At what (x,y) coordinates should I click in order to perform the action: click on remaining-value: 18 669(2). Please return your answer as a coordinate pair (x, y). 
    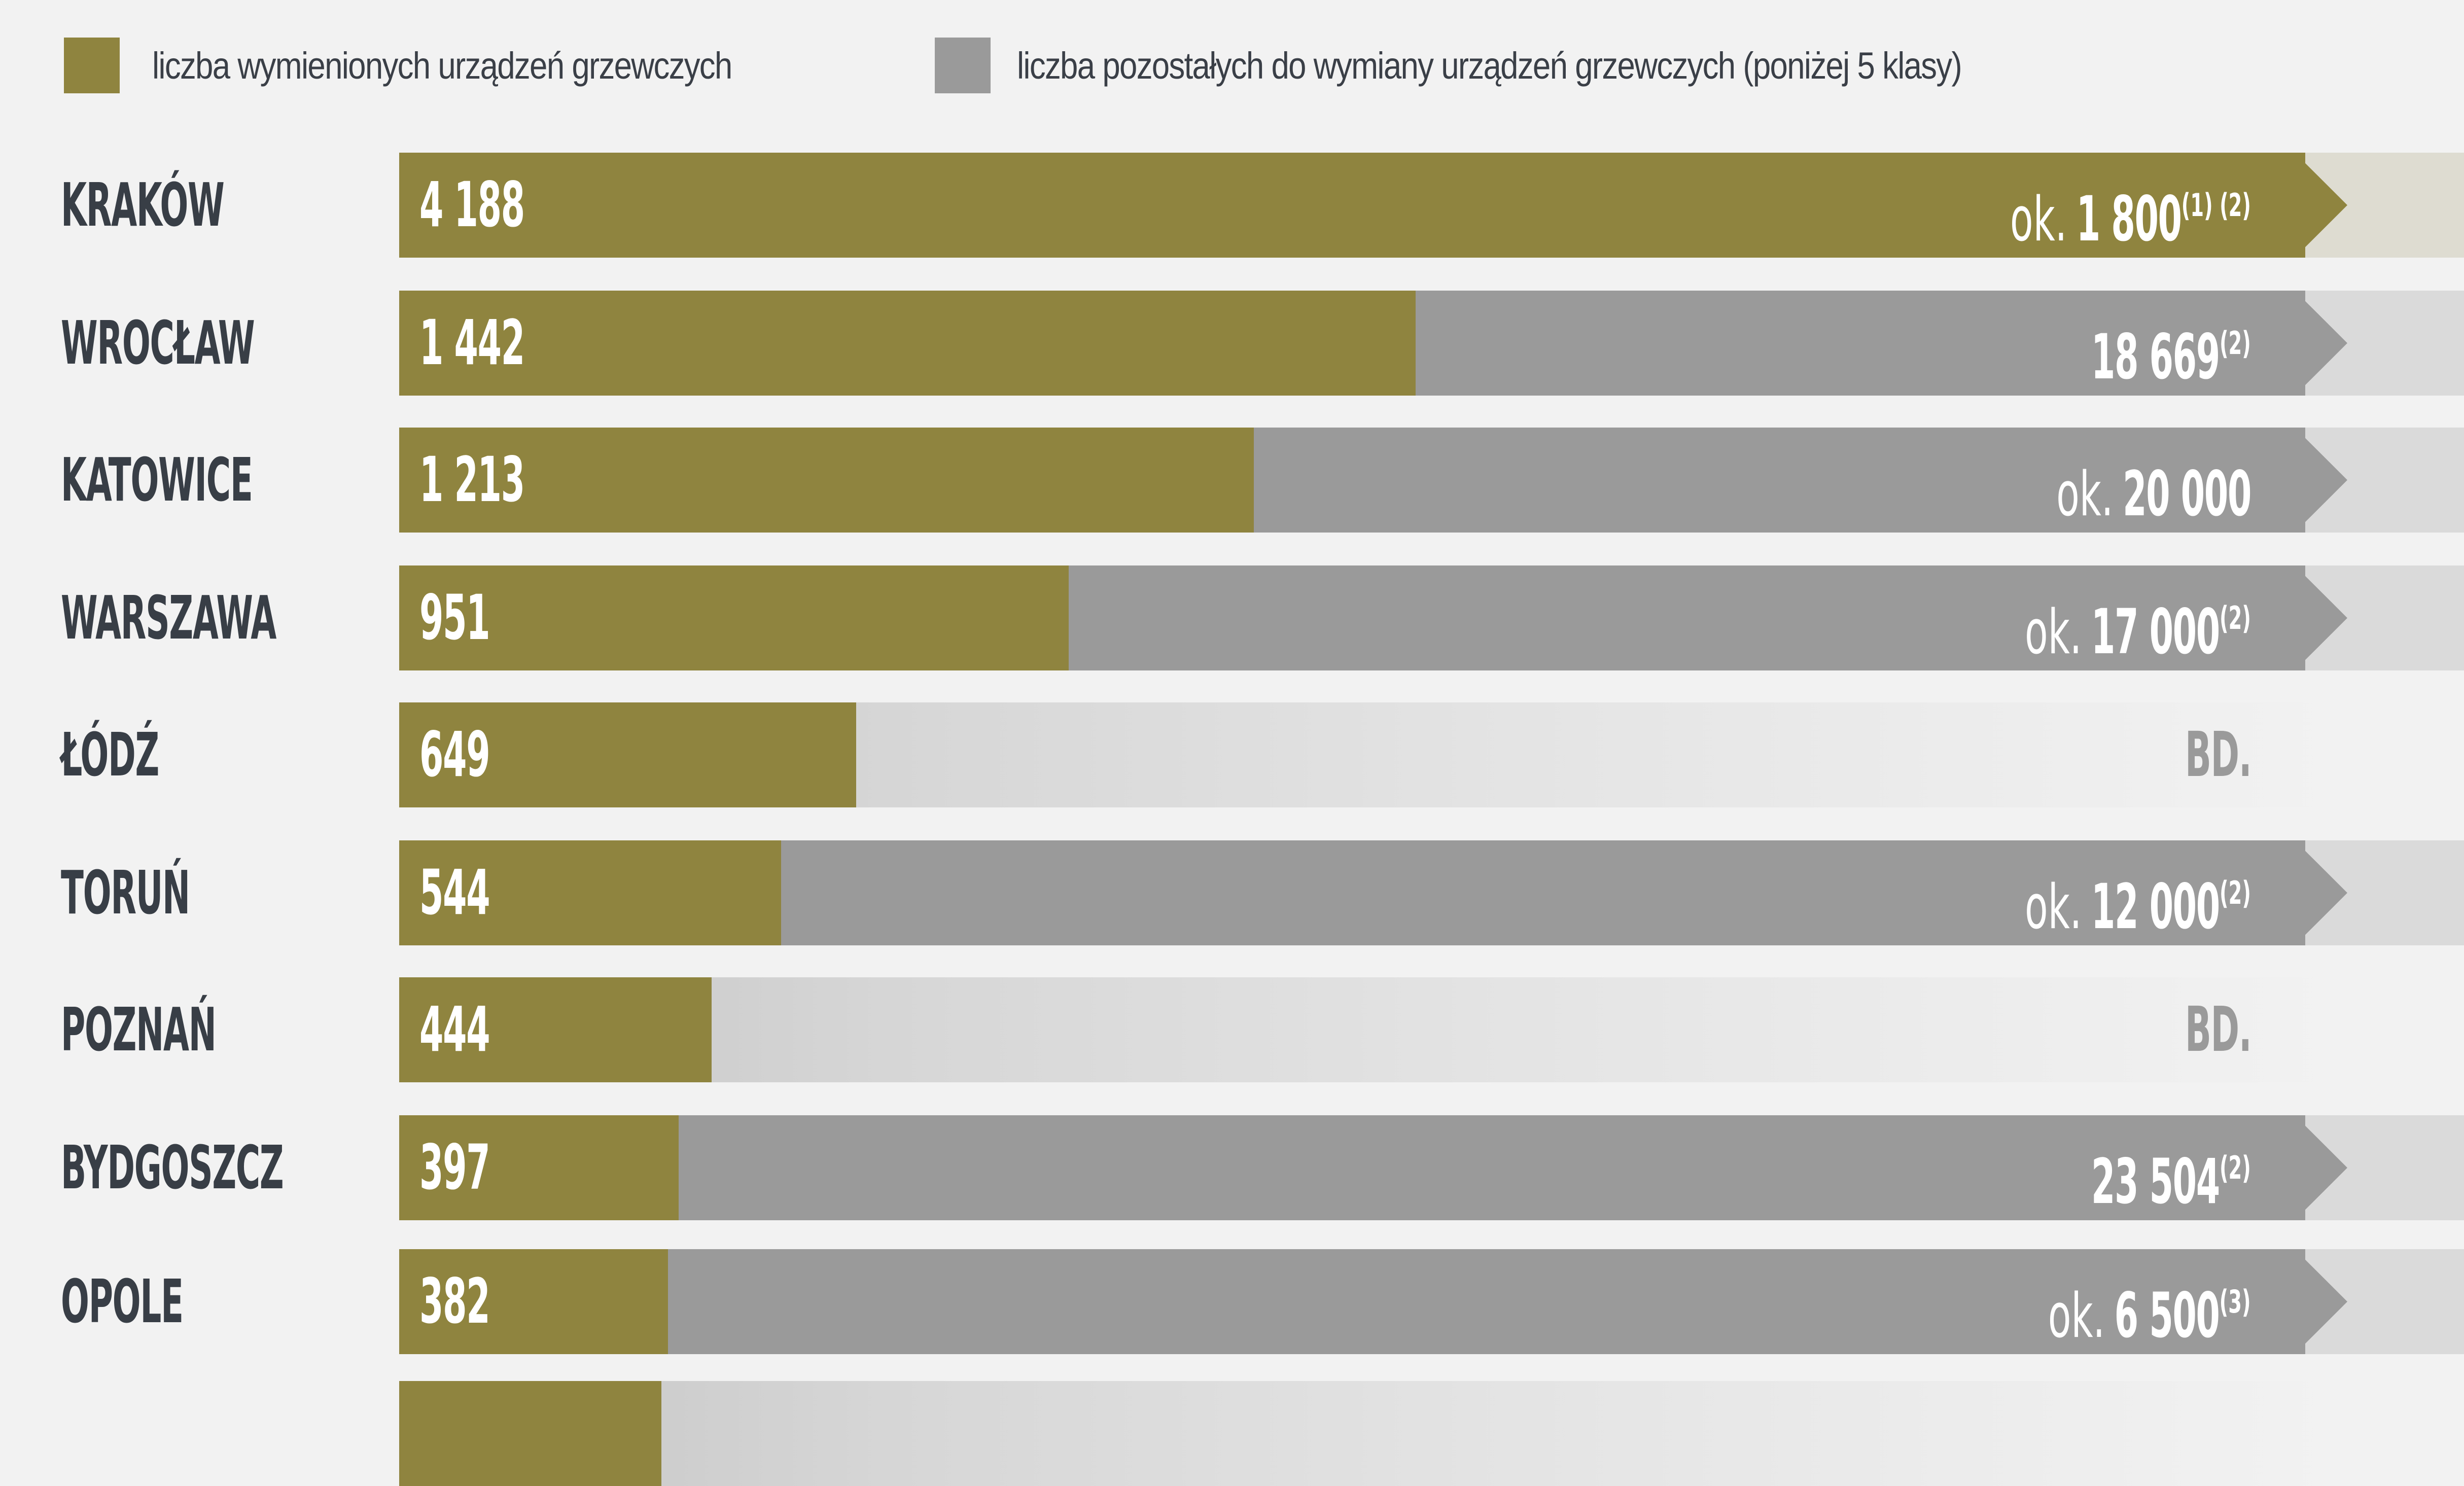
    Looking at the image, I should click on (2171, 357).